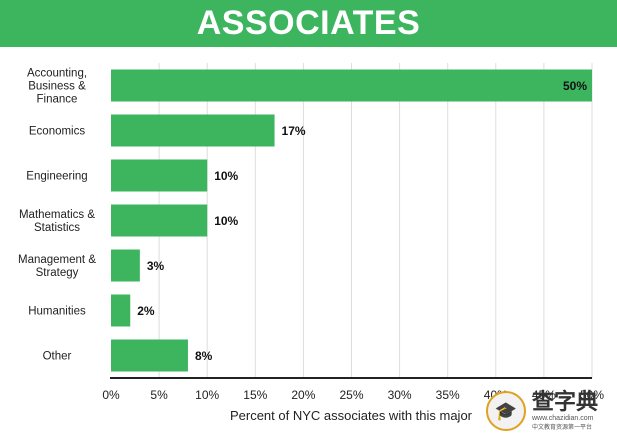  I want to click on x-tick-label: 5%, so click(159, 395).